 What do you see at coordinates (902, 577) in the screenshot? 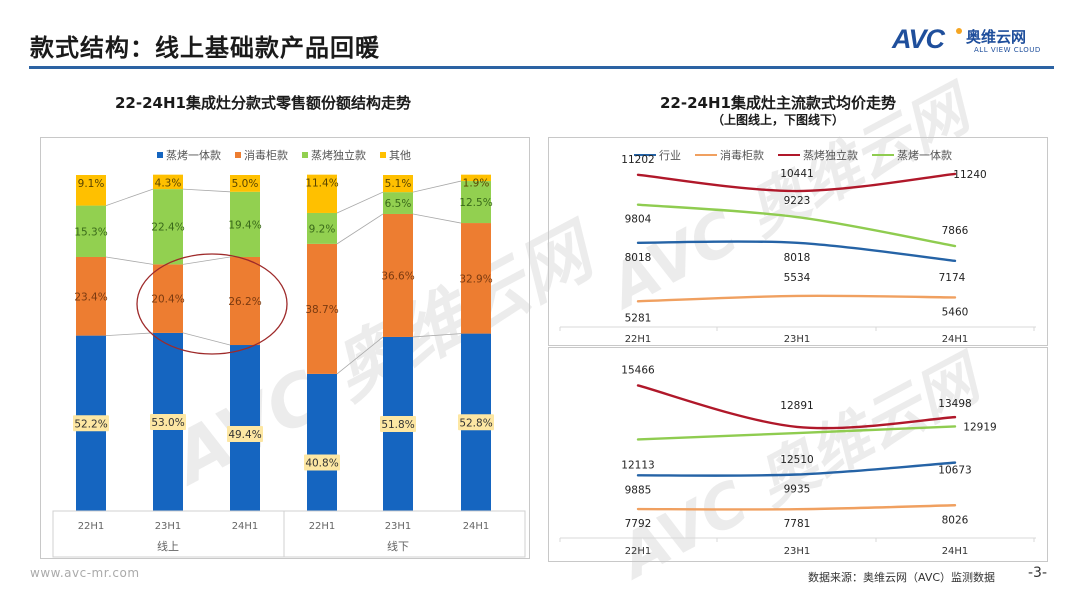
I see `data-source: 数据来源：奥维云网（AVC）监测数据` at bounding box center [902, 577].